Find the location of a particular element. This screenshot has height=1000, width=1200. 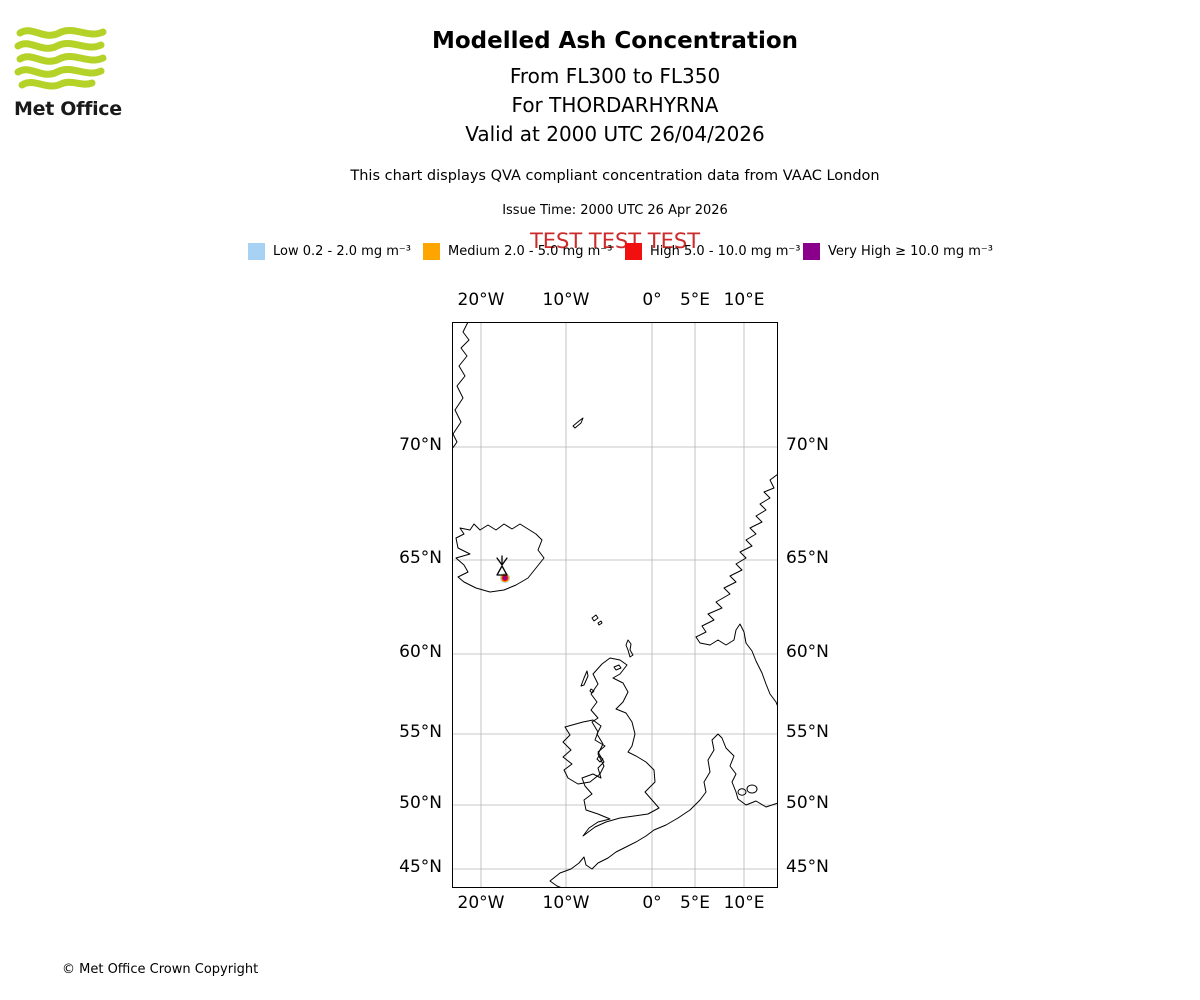

coast-hebrides is located at coordinates (587, 682).